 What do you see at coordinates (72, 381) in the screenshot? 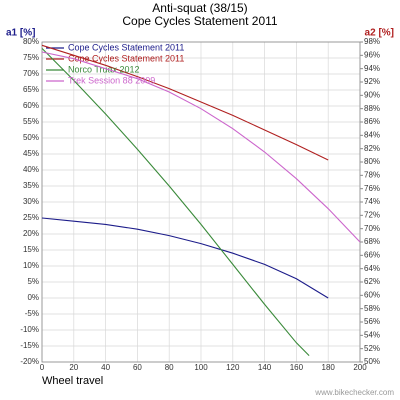
I see `x-axis-label: Wheel travel` at bounding box center [72, 381].